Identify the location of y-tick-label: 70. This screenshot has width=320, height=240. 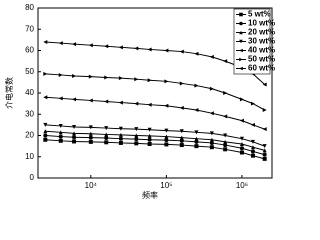
(29, 28).